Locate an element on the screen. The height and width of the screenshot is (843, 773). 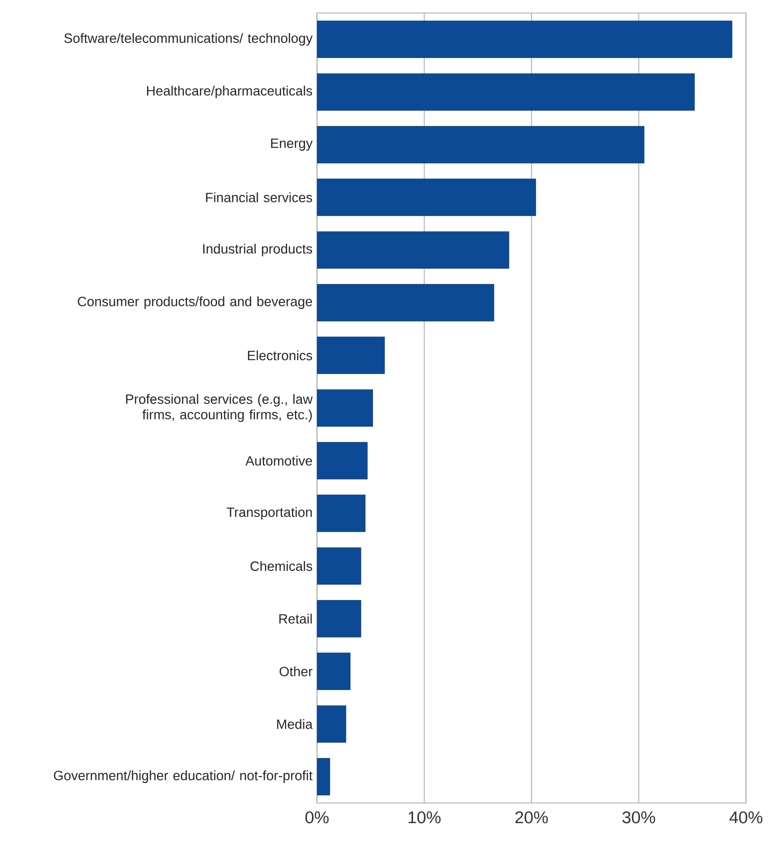
y-tick-label: Government/higher education/ not-for-profit is located at coordinates (183, 776).